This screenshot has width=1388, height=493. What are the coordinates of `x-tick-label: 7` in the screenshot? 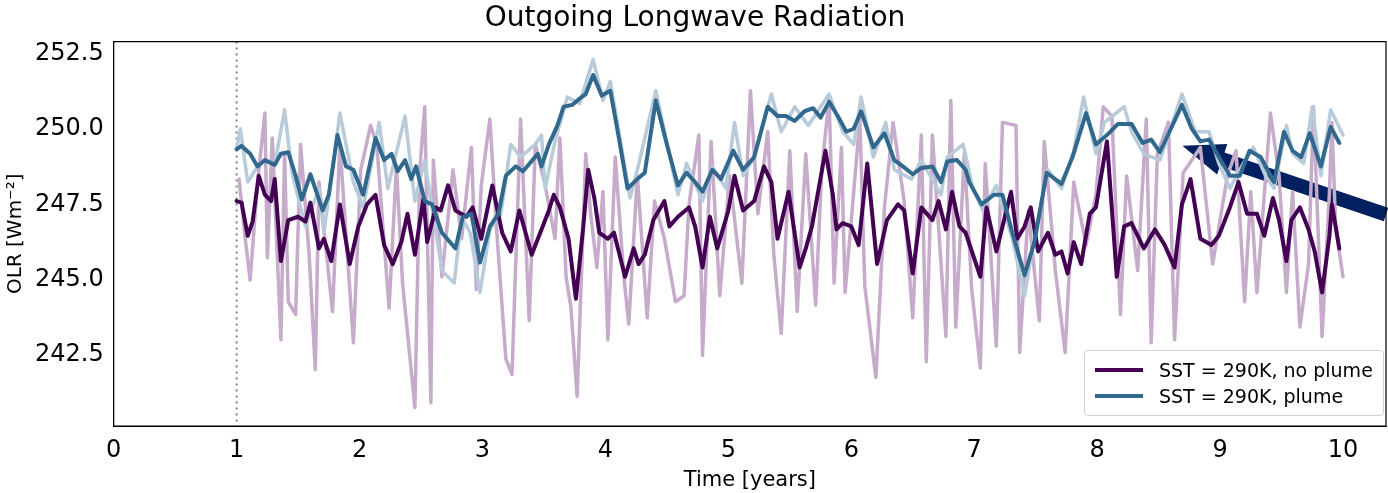 It's located at (974, 448).